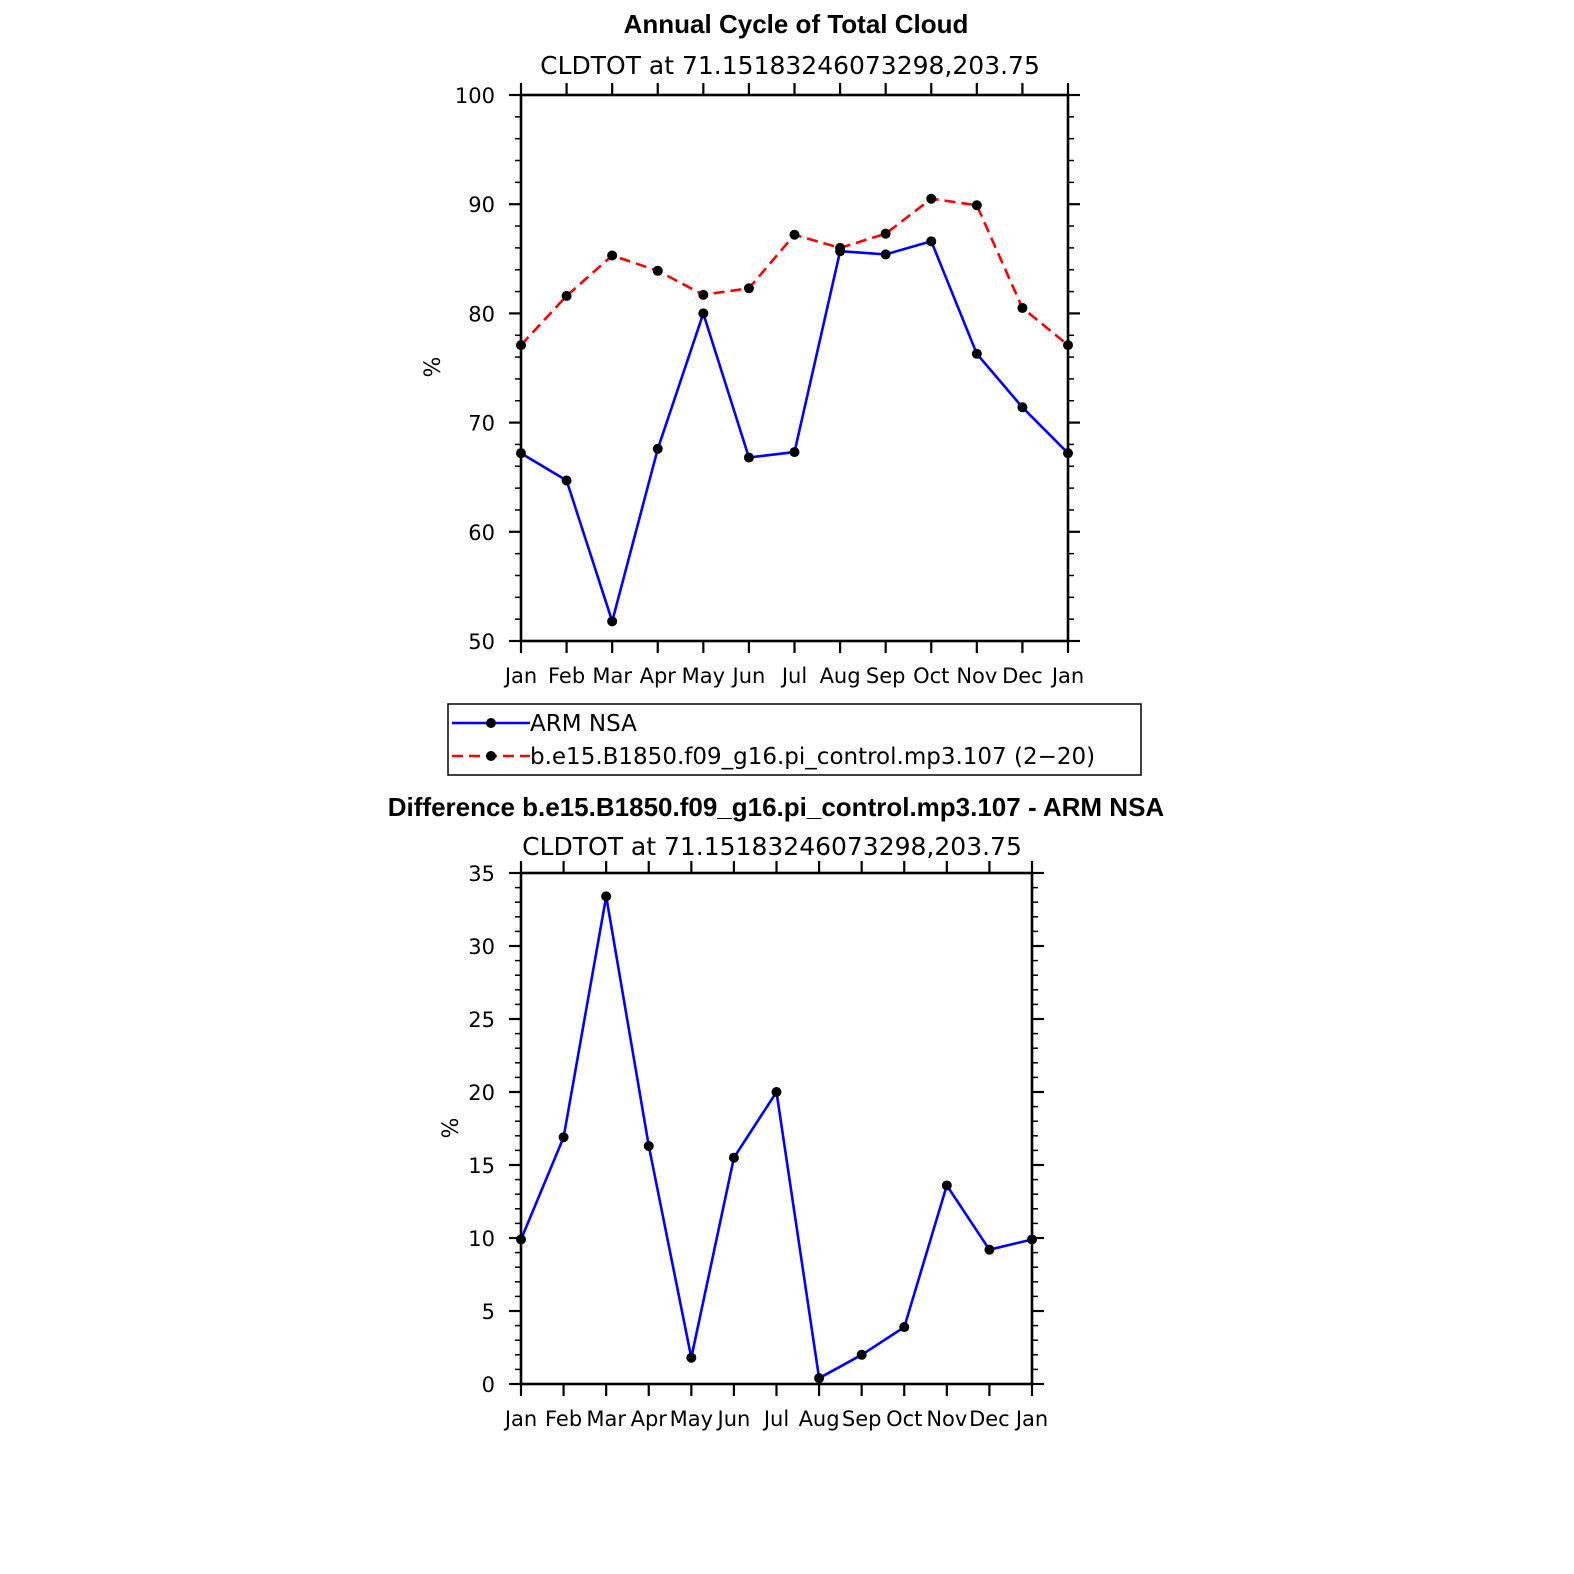 Image resolution: width=1574 pixels, height=1574 pixels. I want to click on chart2-y-axis-label: %, so click(451, 1128).